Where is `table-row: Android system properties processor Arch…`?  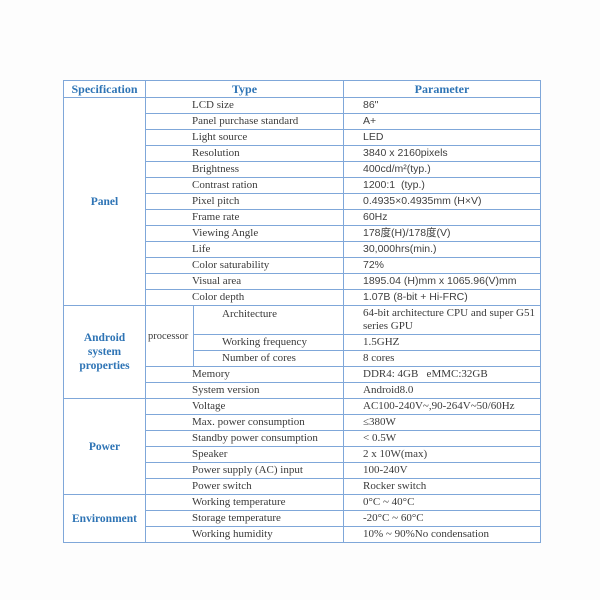 table-row: Android system properties processor Arch… is located at coordinates (302, 352).